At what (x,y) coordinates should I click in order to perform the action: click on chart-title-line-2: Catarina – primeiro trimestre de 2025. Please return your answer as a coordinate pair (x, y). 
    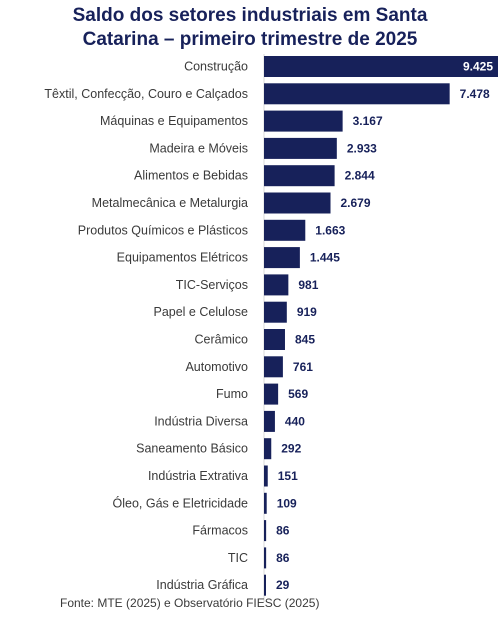
    Looking at the image, I should click on (250, 39).